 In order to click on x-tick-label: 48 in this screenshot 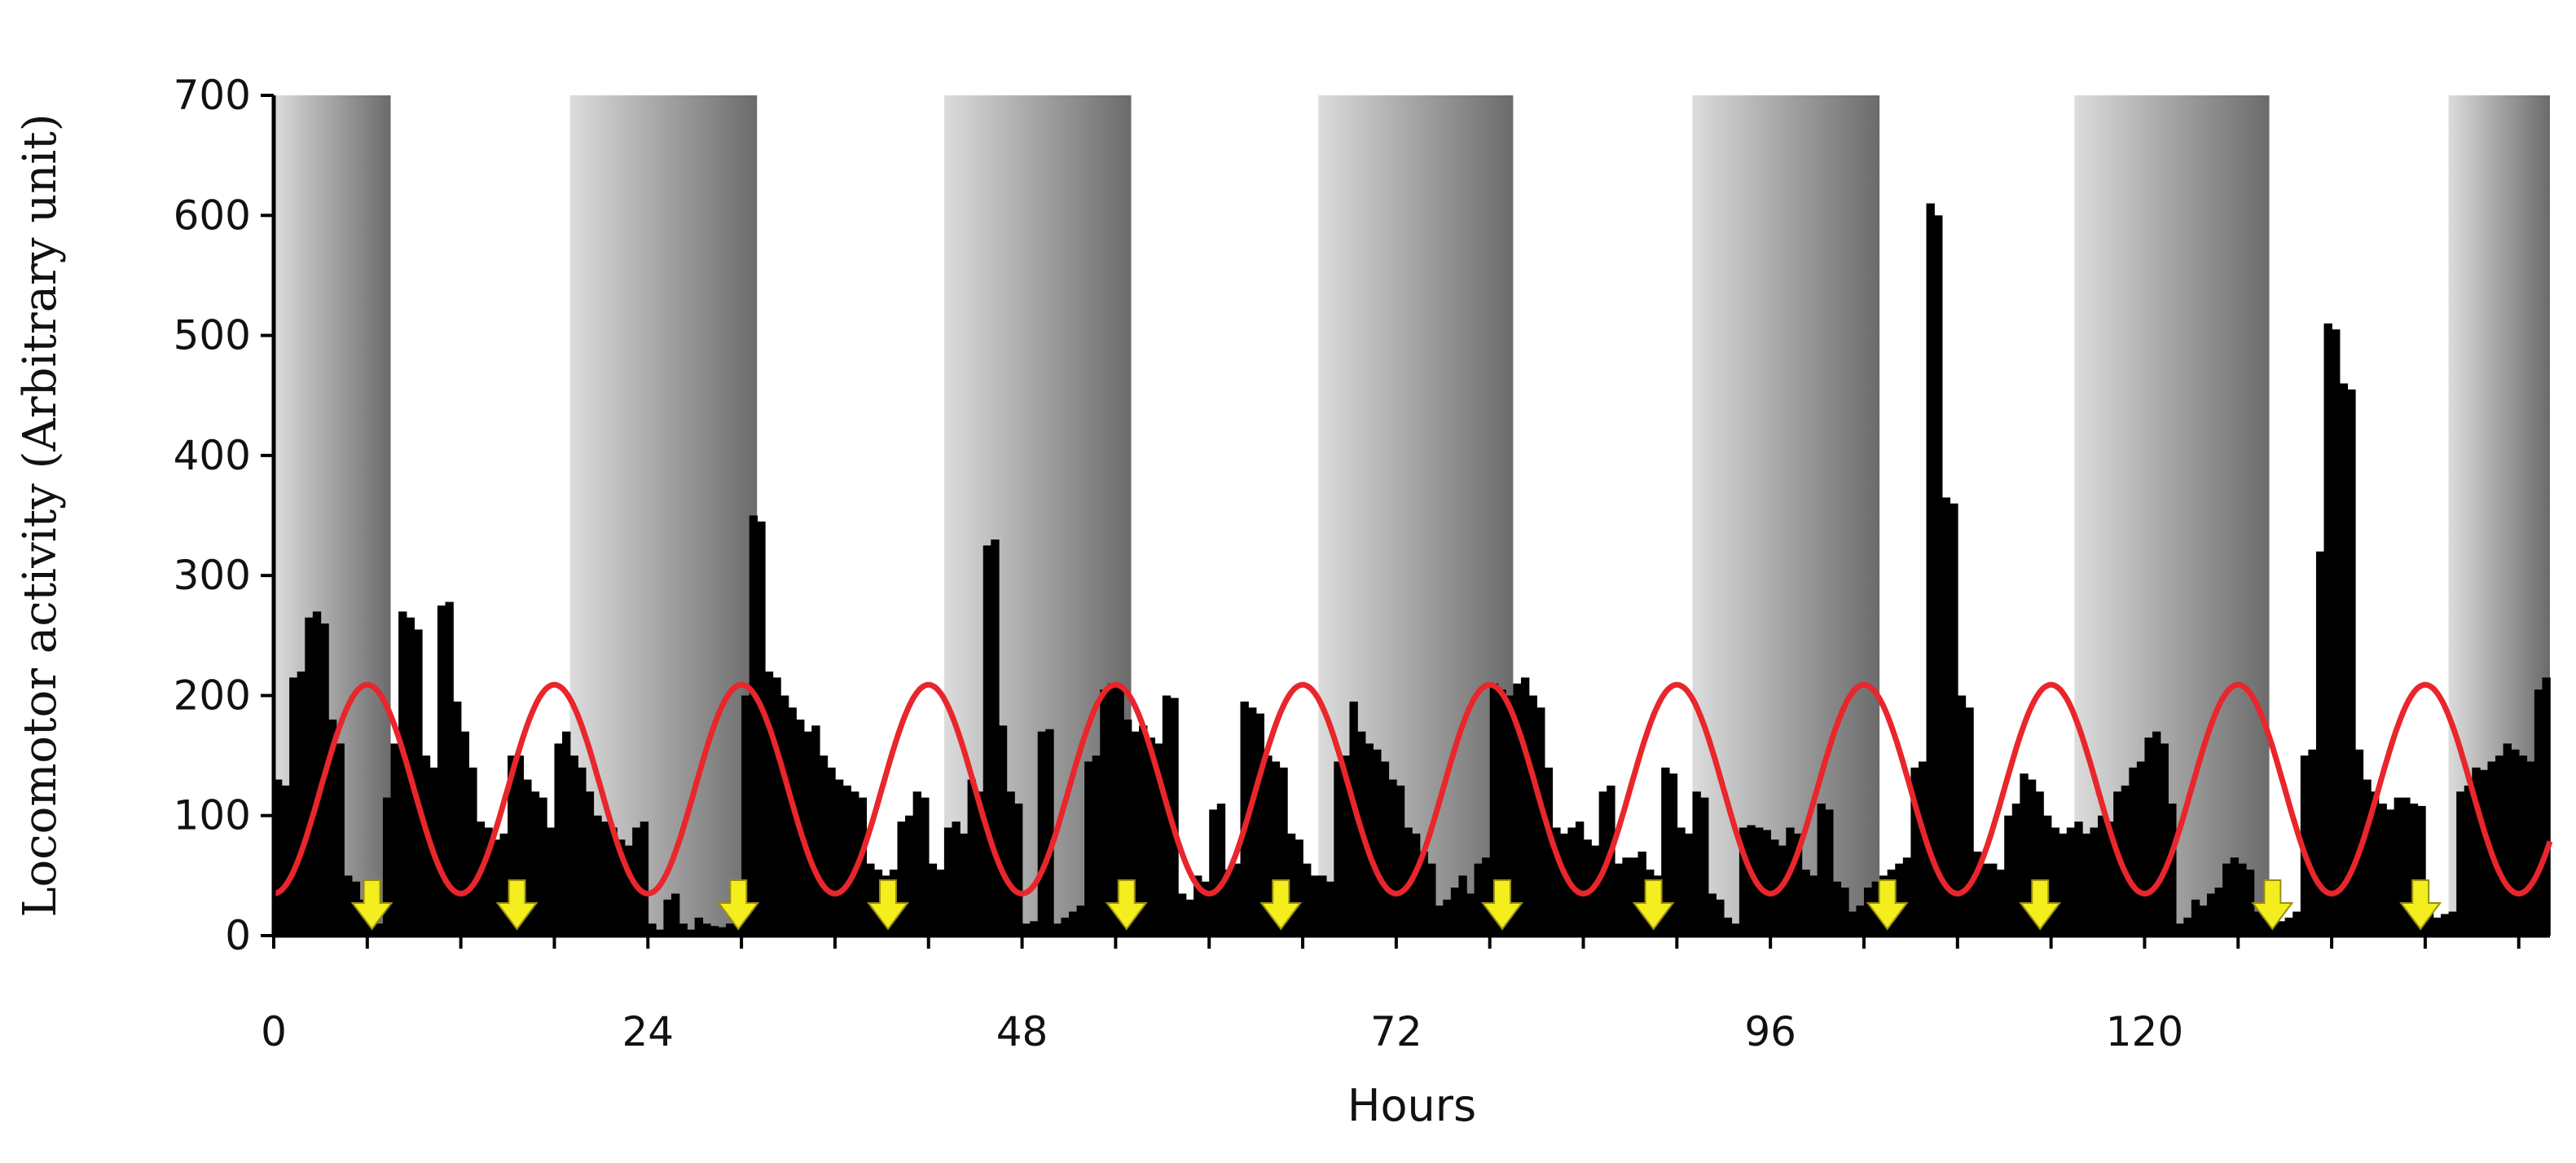, I will do `click(1022, 1031)`.